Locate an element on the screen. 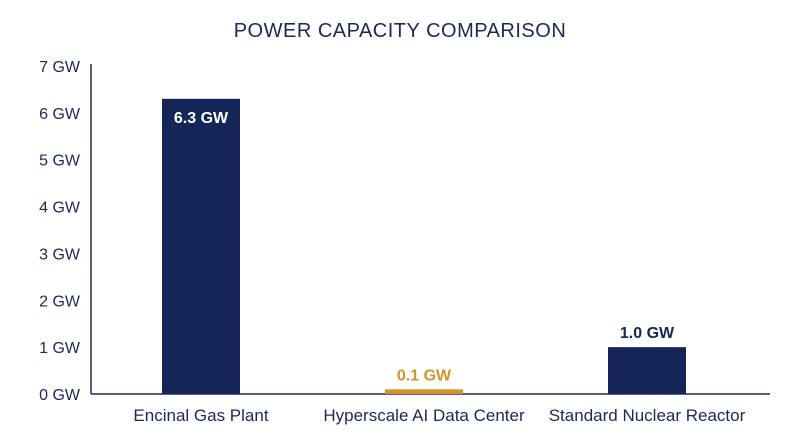 Image resolution: width=800 pixels, height=447 pixels. data-label: 0.1 GW is located at coordinates (424, 375).